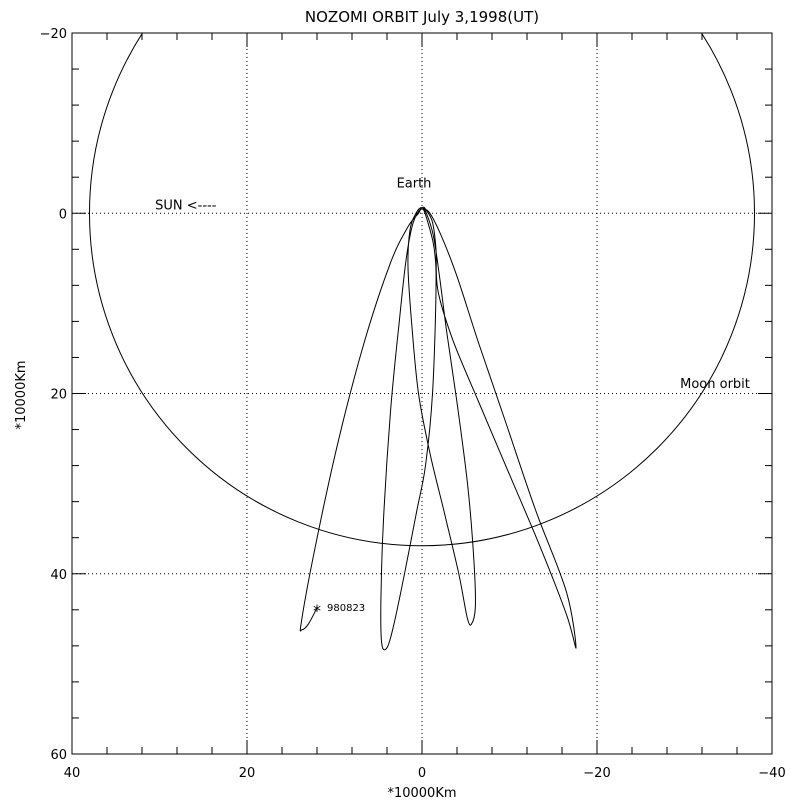  What do you see at coordinates (422, 773) in the screenshot?
I see `x-tick-label: 0` at bounding box center [422, 773].